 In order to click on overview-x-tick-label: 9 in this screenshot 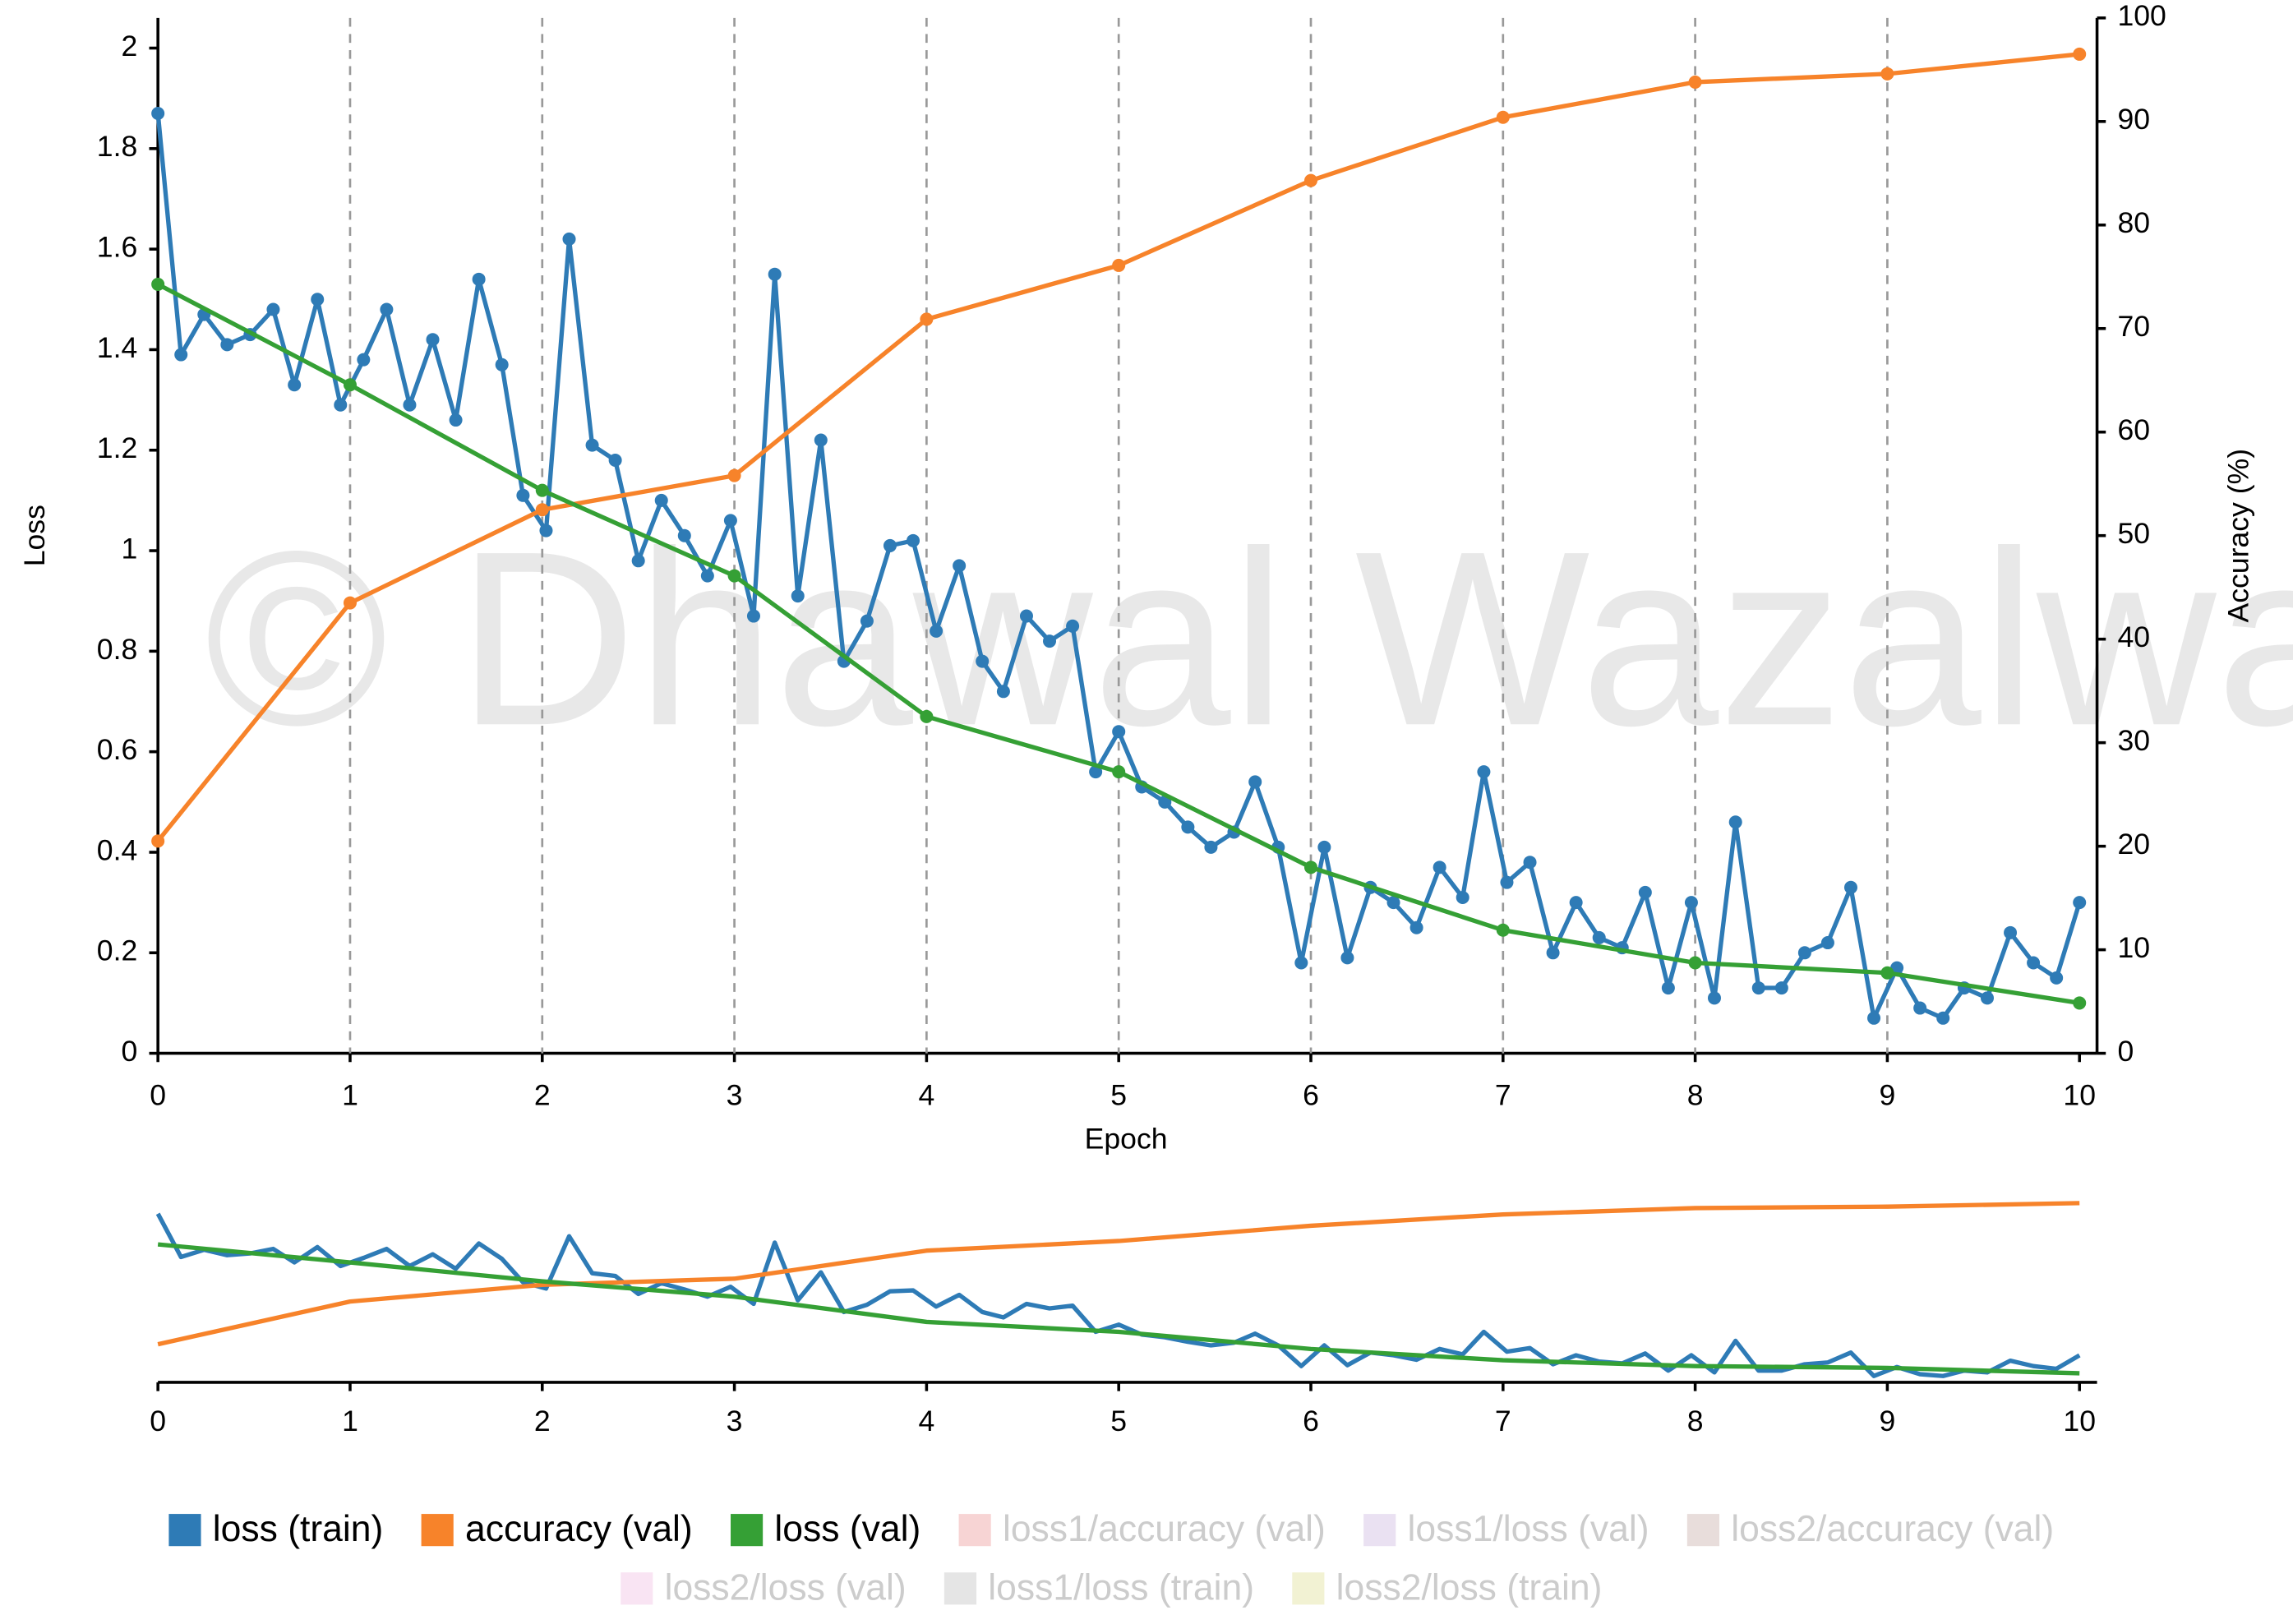, I will do `click(1888, 1421)`.